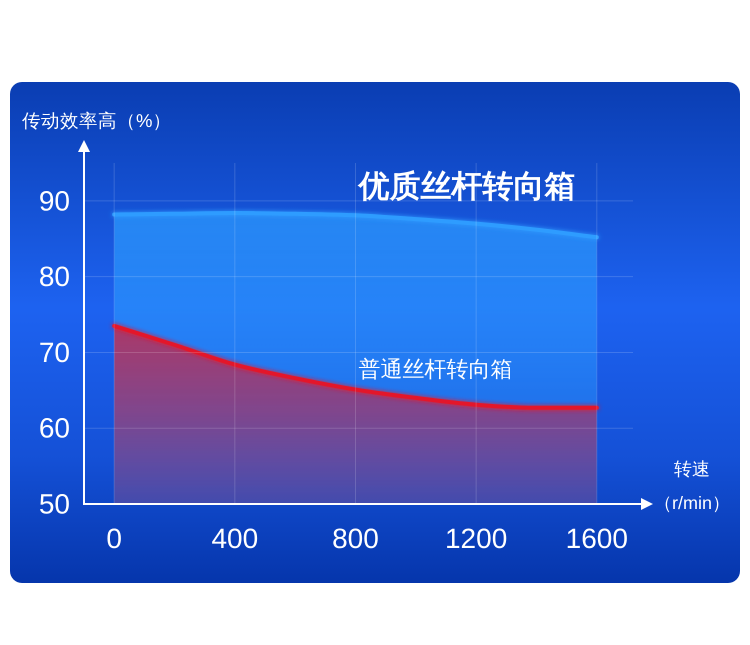 The width and height of the screenshot is (750, 645). Describe the element at coordinates (114, 538) in the screenshot. I see `x-tick-label: 0` at that location.